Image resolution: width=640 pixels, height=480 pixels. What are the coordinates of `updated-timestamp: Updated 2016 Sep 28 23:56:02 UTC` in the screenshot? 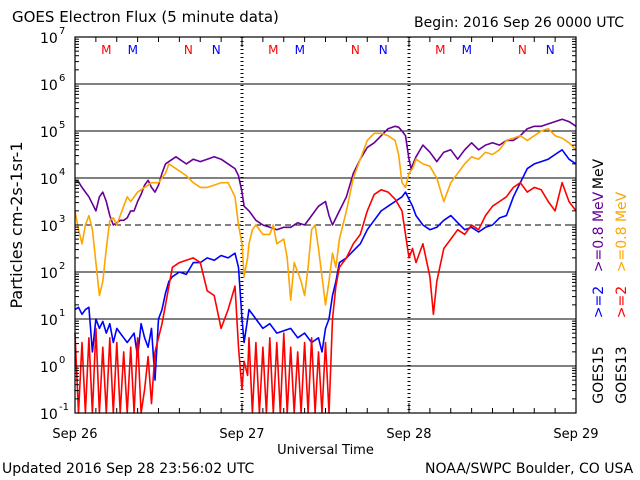 It's located at (128, 469).